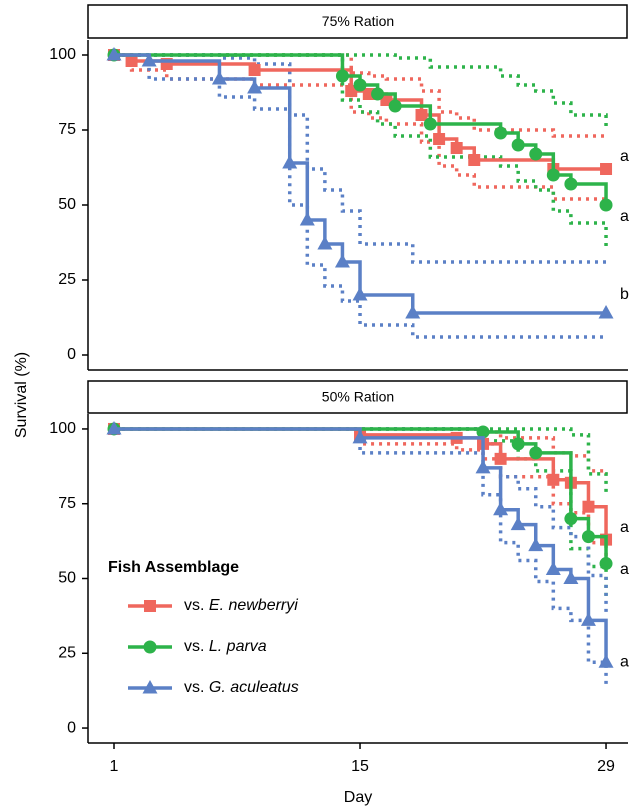 This screenshot has width=629, height=811. What do you see at coordinates (114, 766) in the screenshot?
I see `x-tick-label: 1` at bounding box center [114, 766].